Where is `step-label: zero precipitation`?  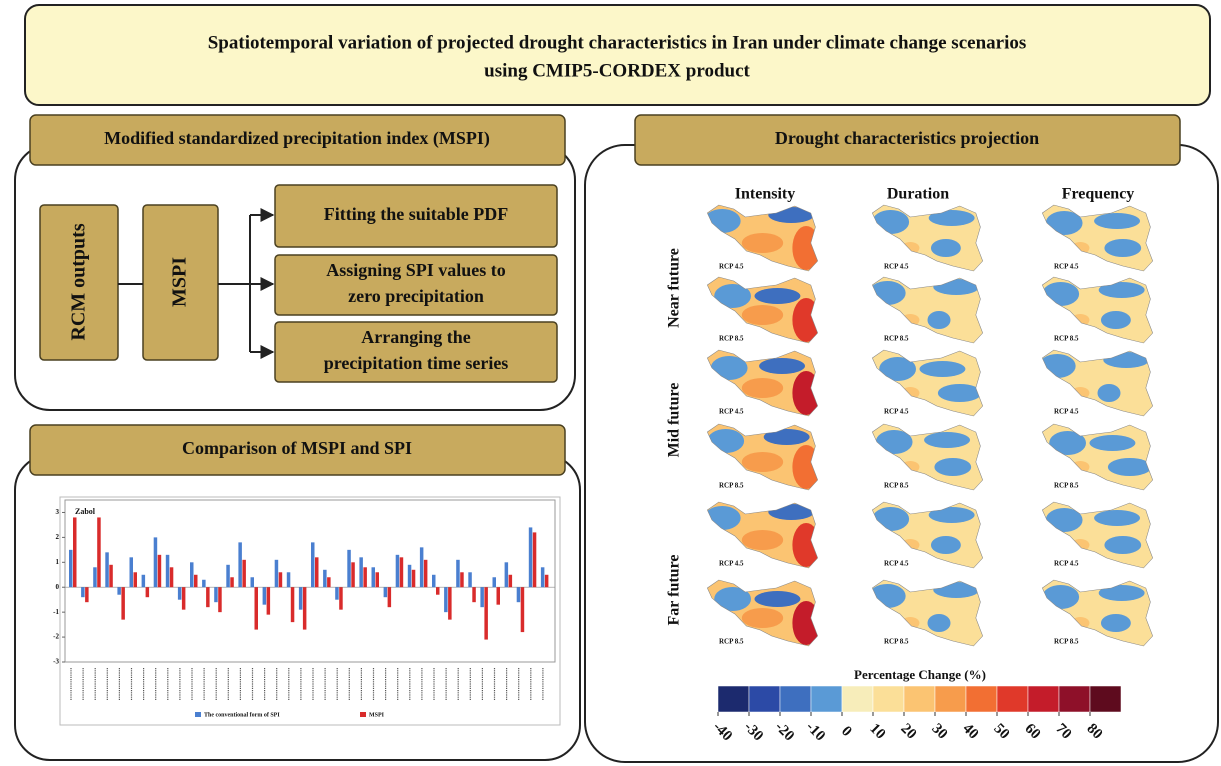
step-label: zero precipitation is located at coordinates (416, 296).